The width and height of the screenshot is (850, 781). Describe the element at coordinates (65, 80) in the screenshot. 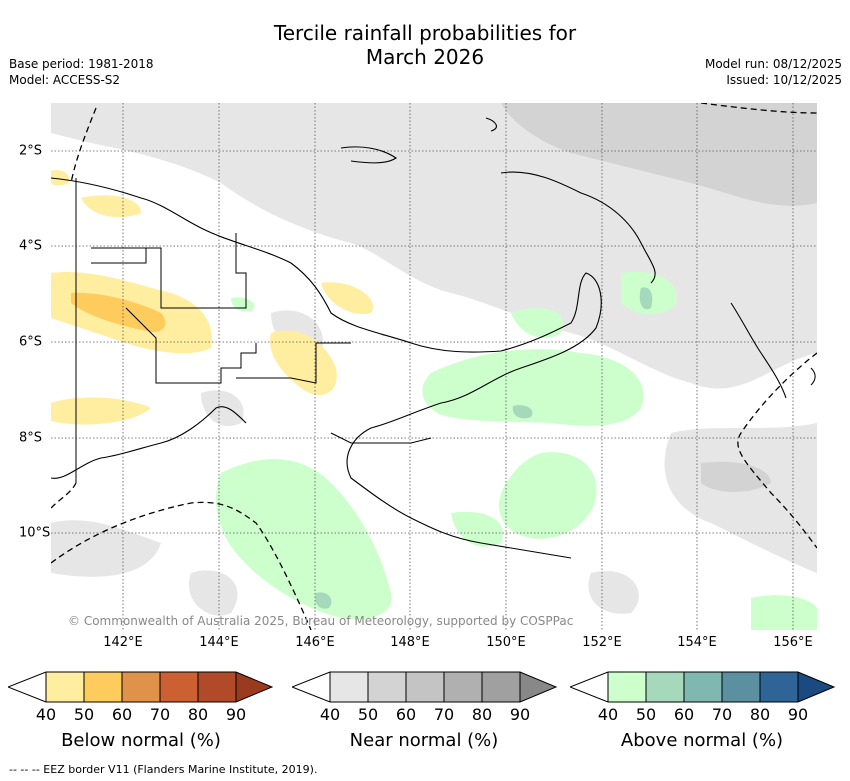

I see `model-name: Model: ACCESS-S2` at that location.